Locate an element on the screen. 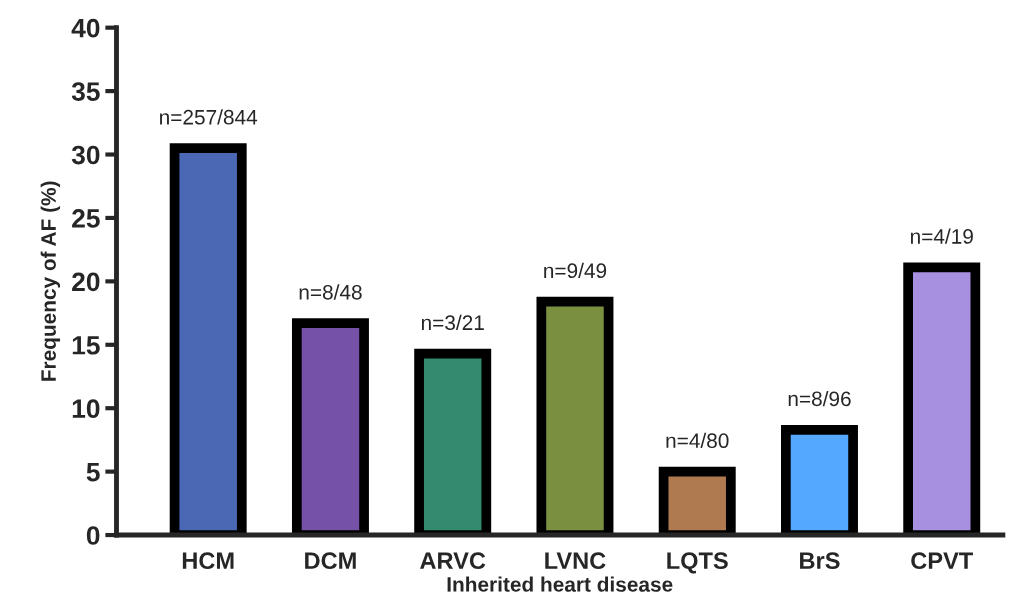 The height and width of the screenshot is (615, 1013). data-label: n=8/48 is located at coordinates (330, 292).